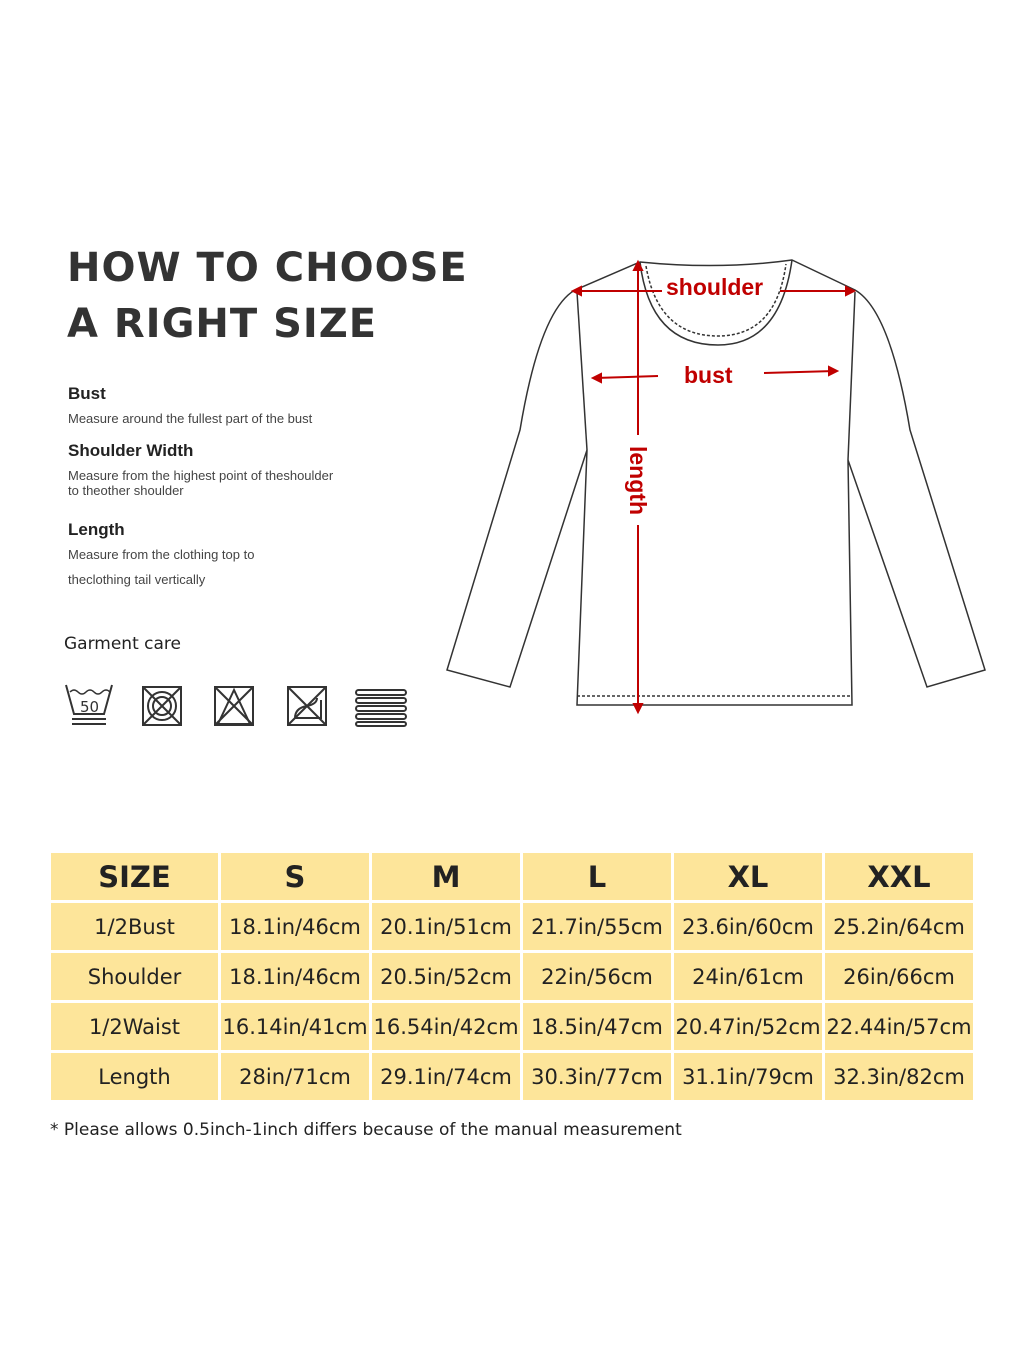 The width and height of the screenshot is (1024, 1365). Describe the element at coordinates (597, 1026) in the screenshot. I see `table-cell: 18.5in/47cm` at that location.